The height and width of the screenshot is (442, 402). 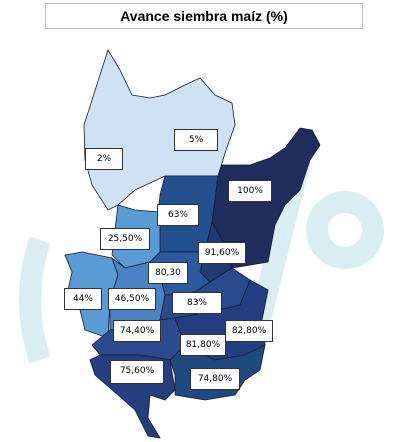 I want to click on map-title: Avance siembra maíz (%), so click(x=204, y=16).